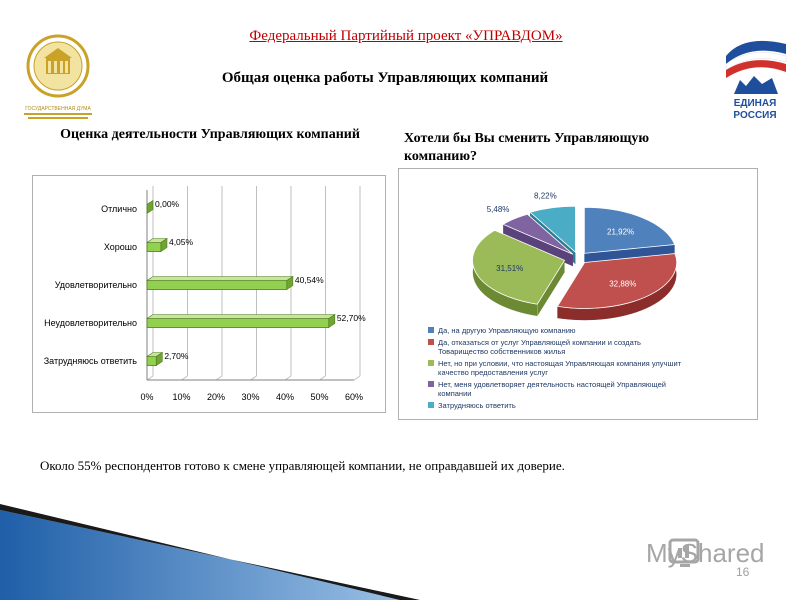  Describe the element at coordinates (354, 397) in the screenshot. I see `x-tick-label: 60%` at that location.